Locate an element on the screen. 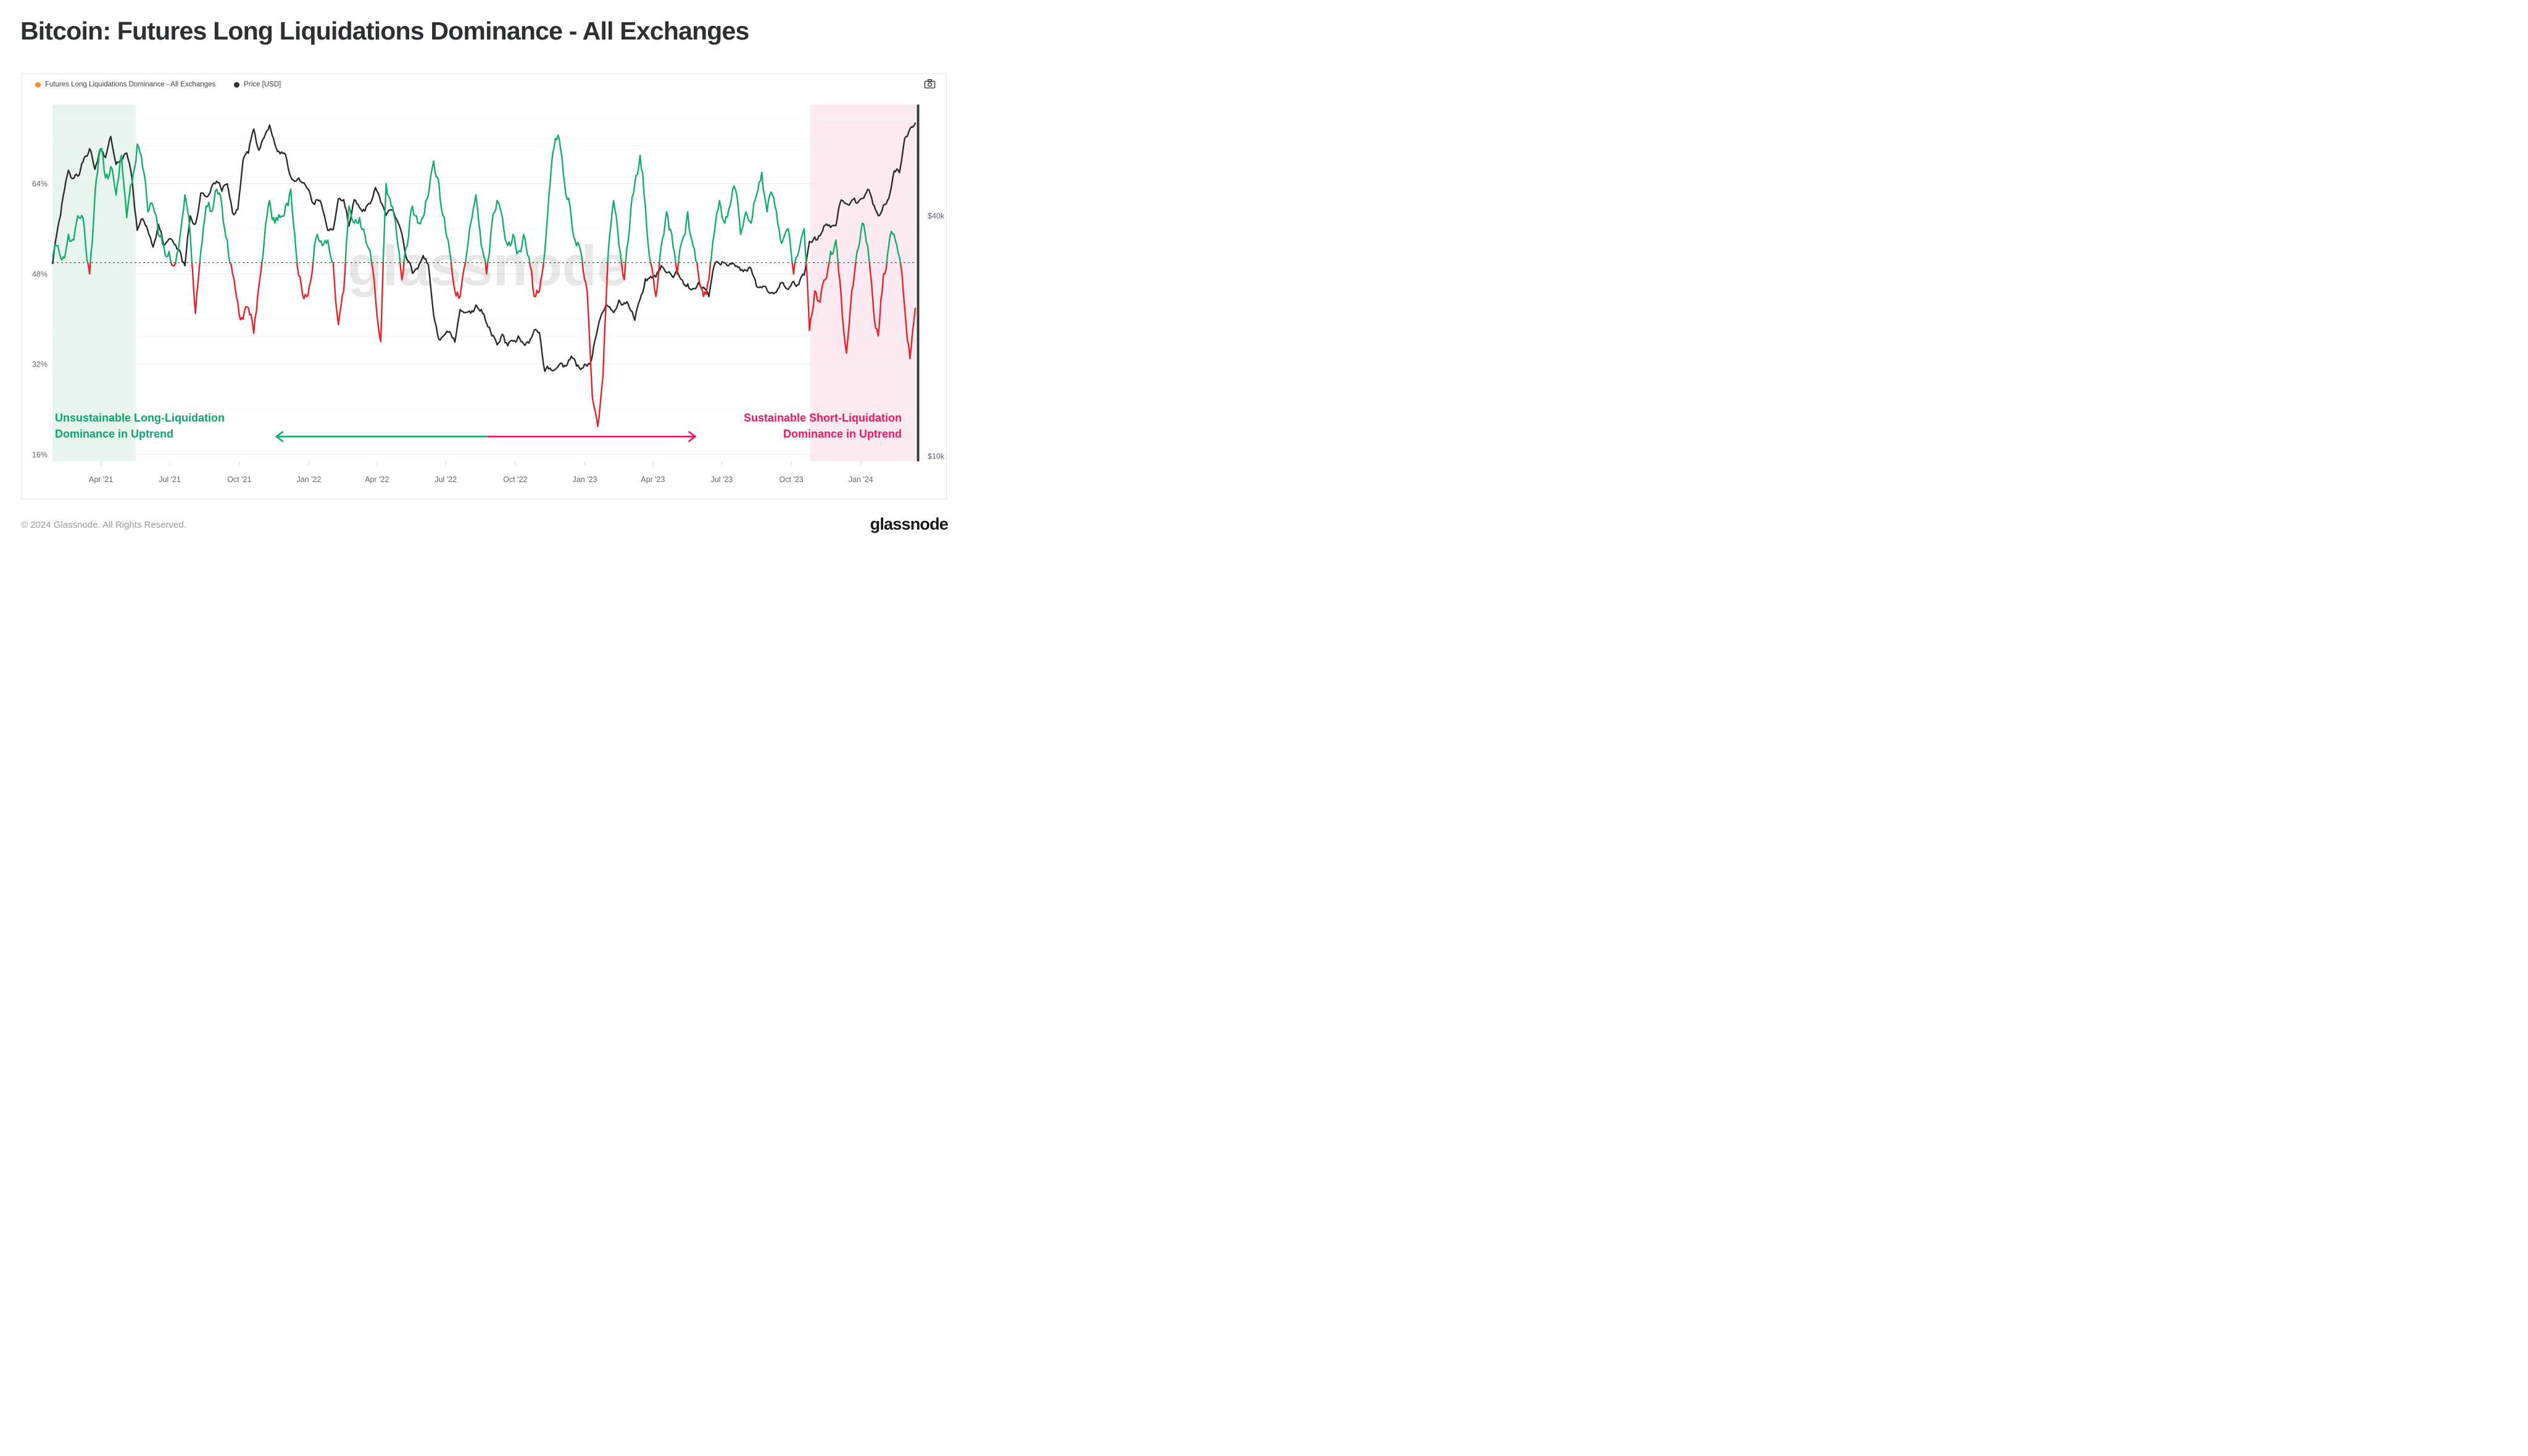 The image size is (2528, 1456). price-axis-spine is located at coordinates (918, 283).